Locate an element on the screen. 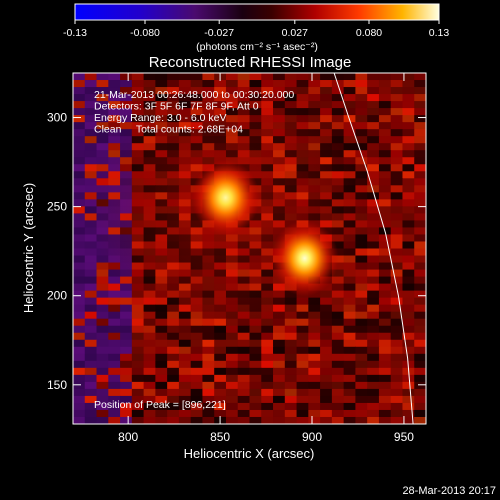 The height and width of the screenshot is (500, 500). y-axis-label: Heliocentric Y (arcsec) is located at coordinates (28, 248).